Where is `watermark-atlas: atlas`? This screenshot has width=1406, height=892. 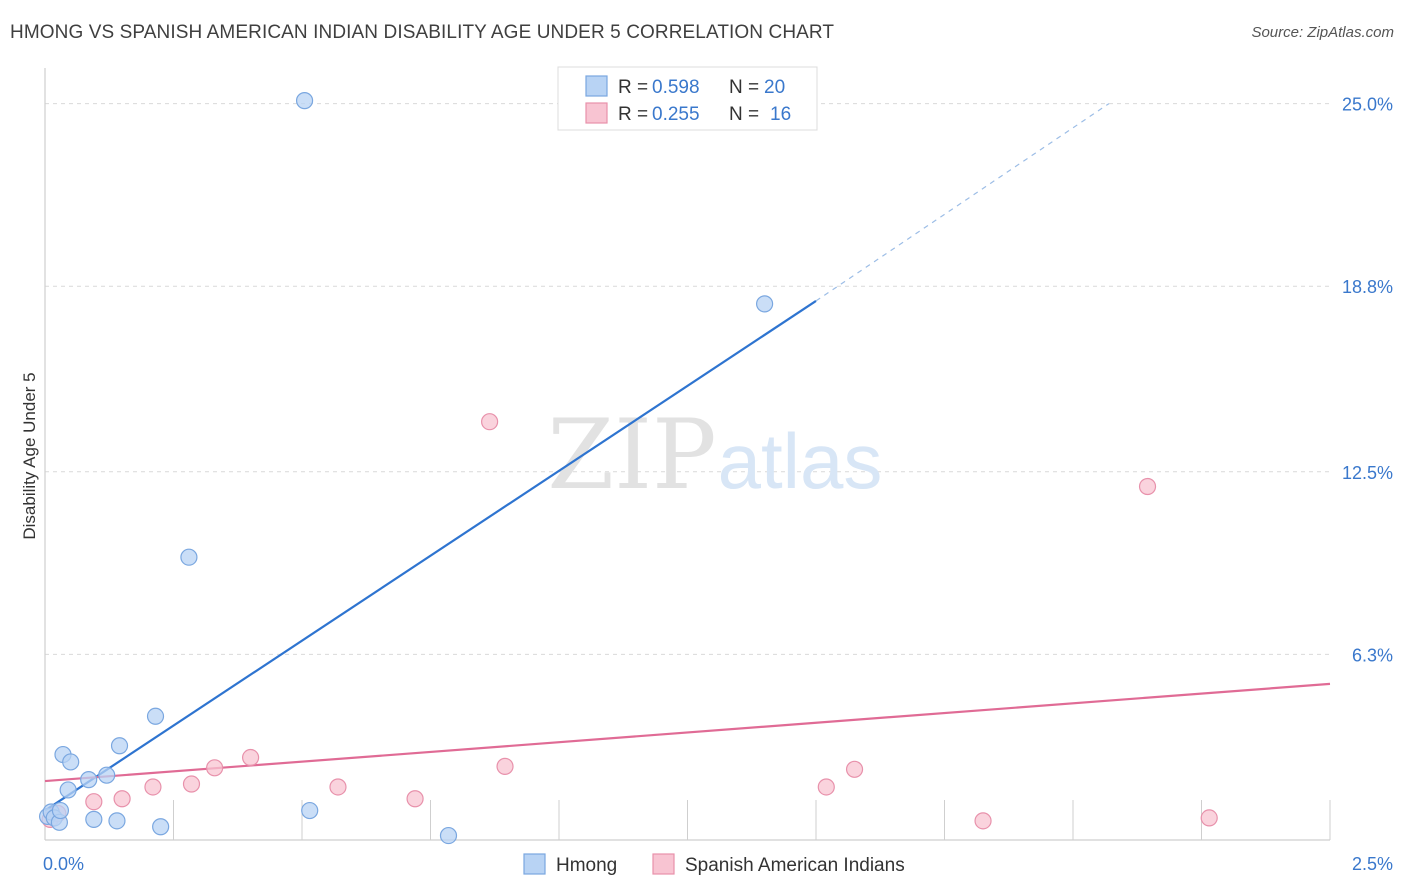
watermark-atlas: atlas is located at coordinates (800, 461).